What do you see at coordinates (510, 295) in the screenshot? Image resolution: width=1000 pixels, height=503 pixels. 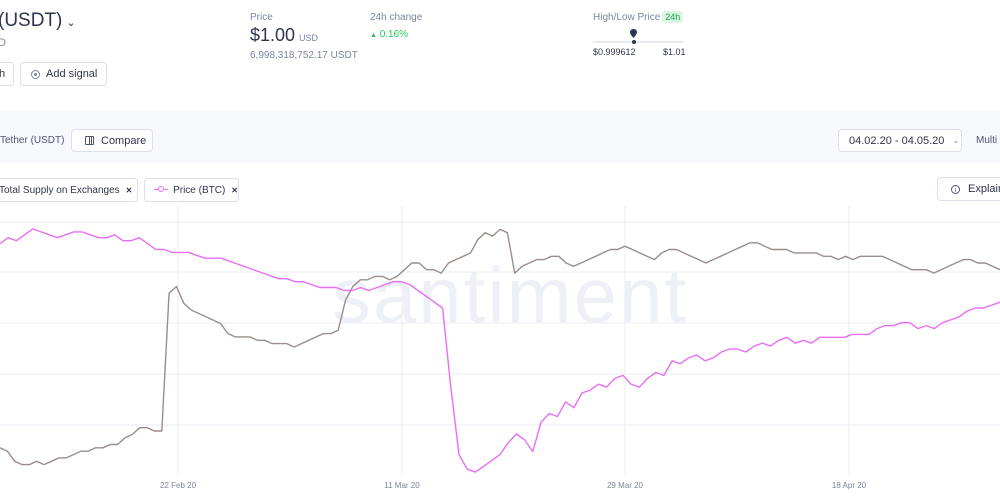 I see `chart-watermark: santiment` at bounding box center [510, 295].